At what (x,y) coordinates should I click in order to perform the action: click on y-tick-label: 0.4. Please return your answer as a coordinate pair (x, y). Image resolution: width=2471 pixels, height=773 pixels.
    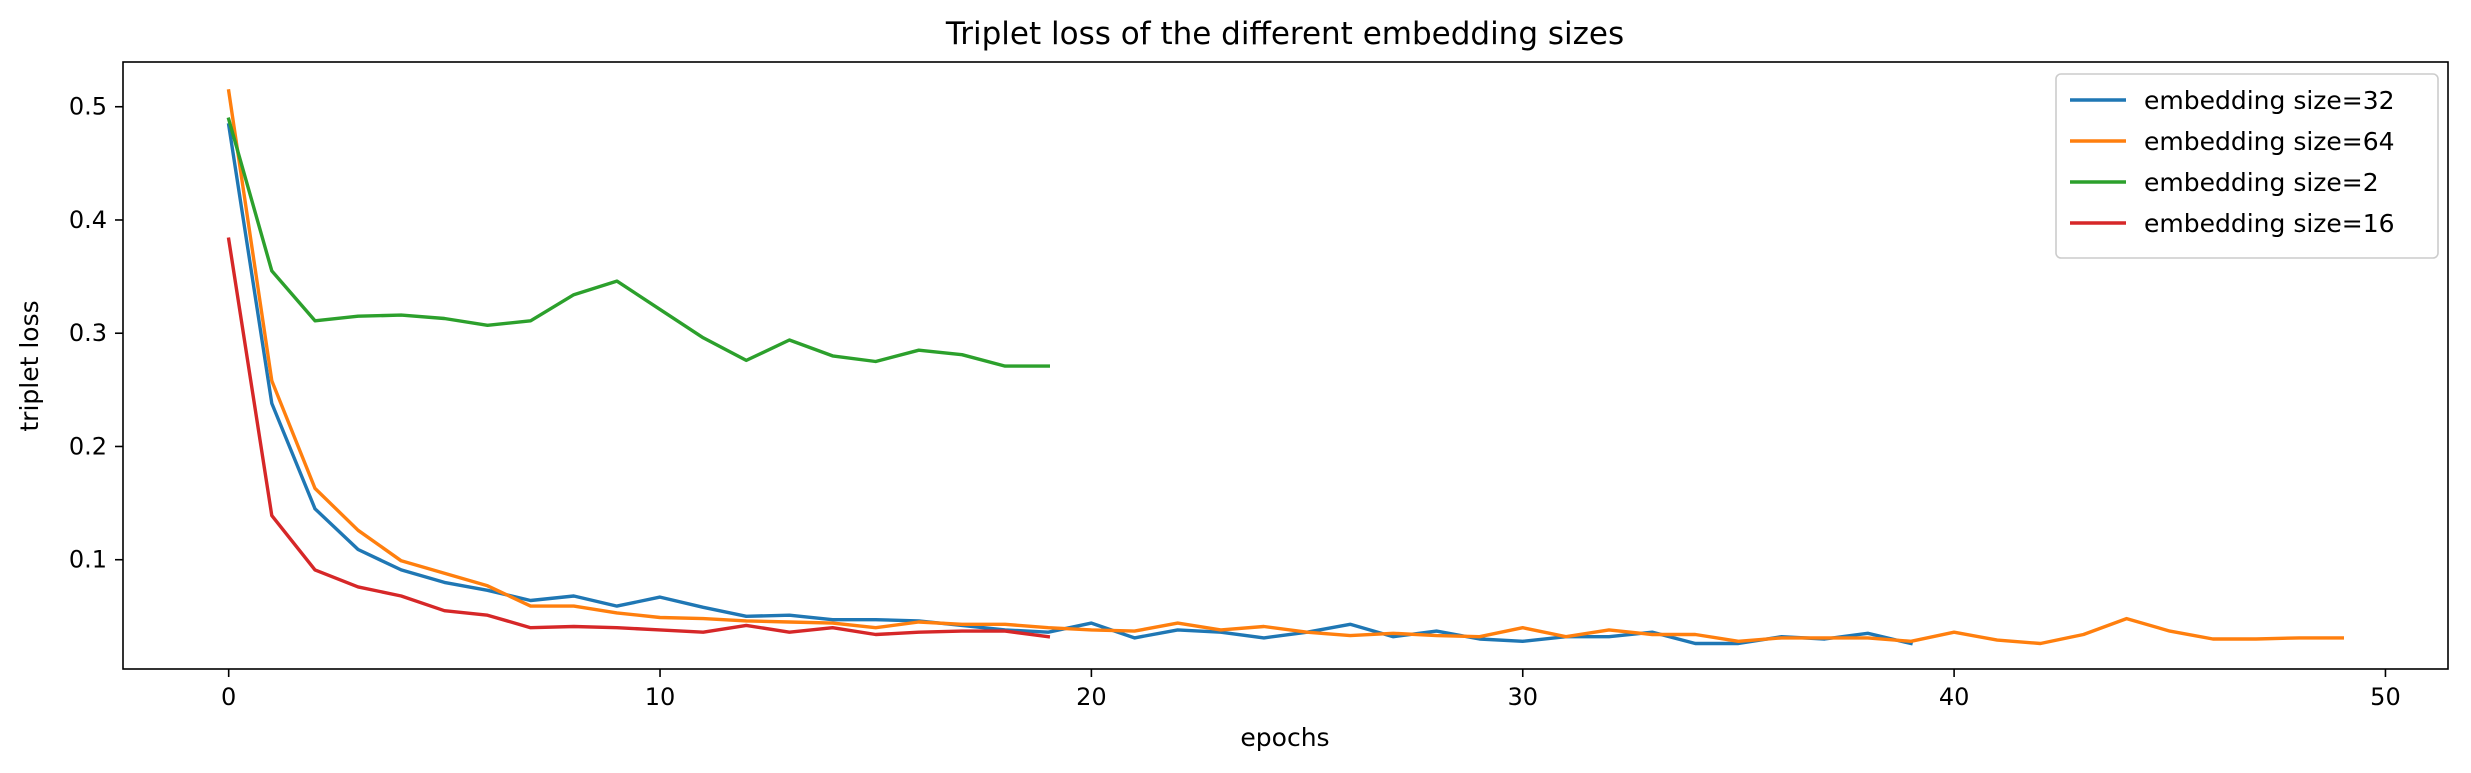
    Looking at the image, I should click on (88, 220).